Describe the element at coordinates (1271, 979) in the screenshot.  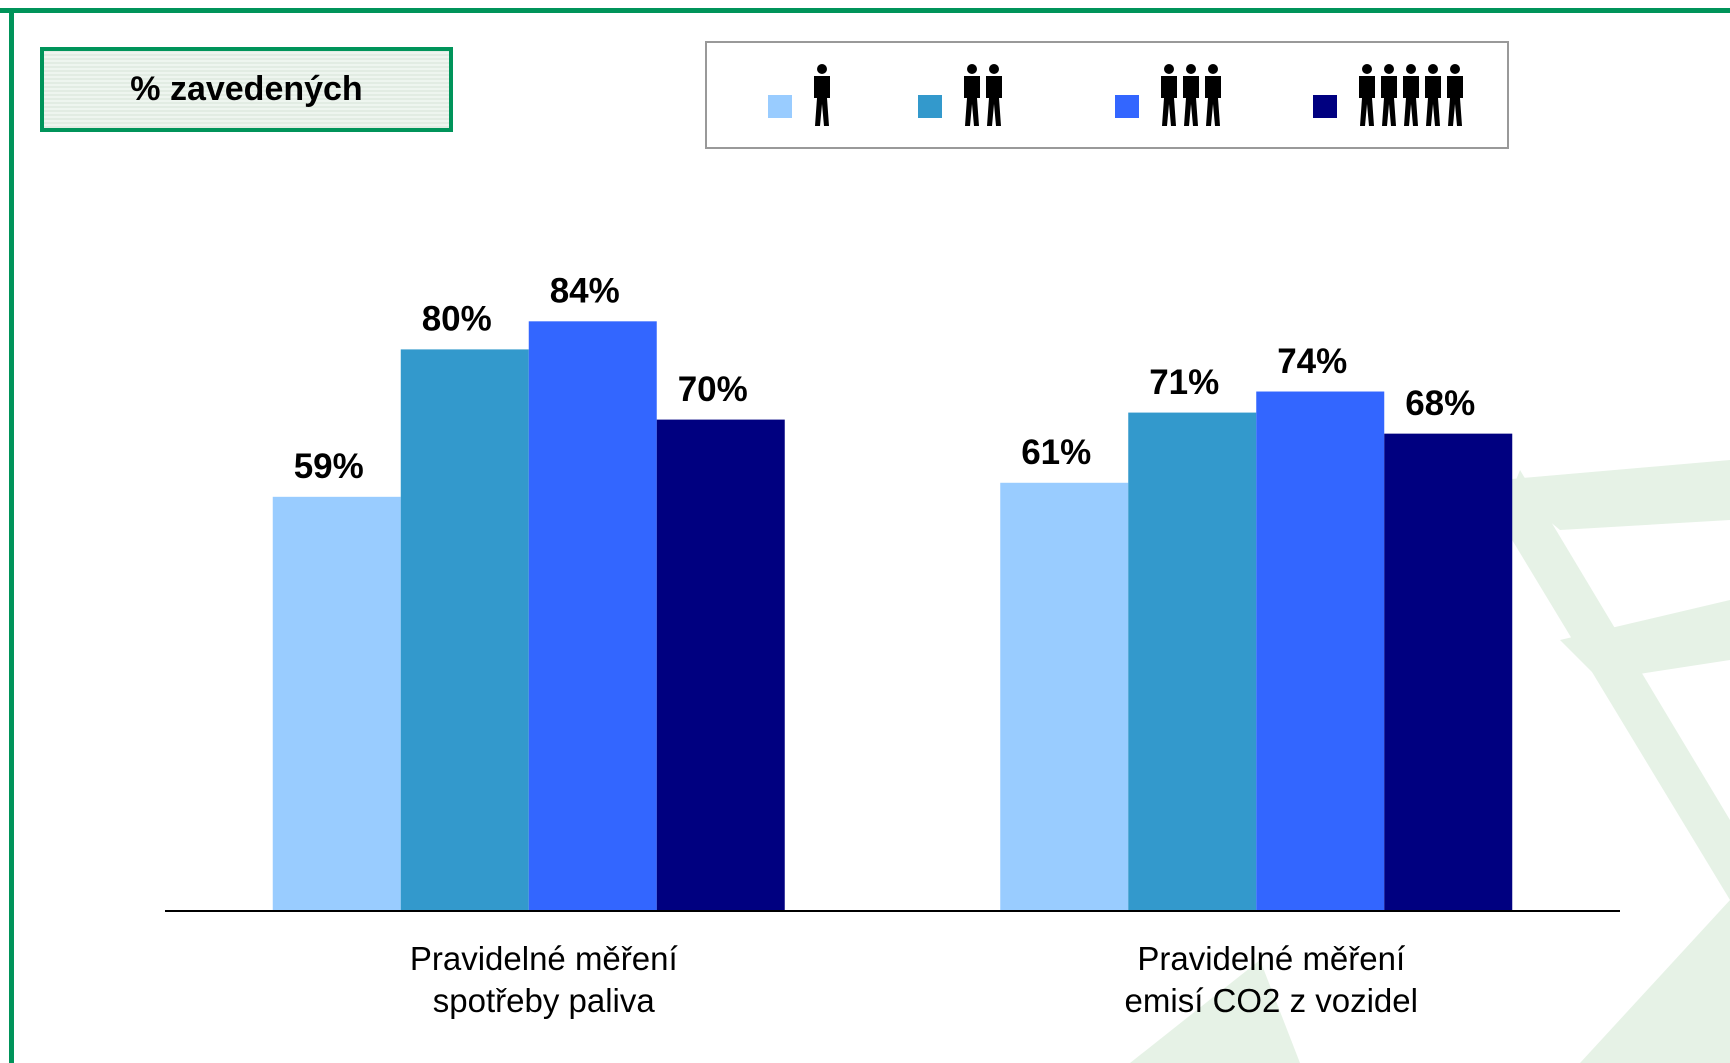
I see `x-tick-label: Pravidelné měření emisí CO2 z vozidel` at that location.